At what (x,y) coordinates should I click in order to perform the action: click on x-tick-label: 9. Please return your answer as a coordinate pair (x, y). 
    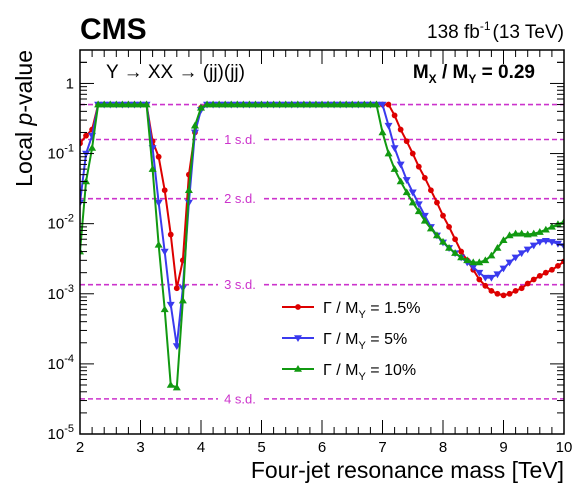
    Looking at the image, I should click on (503, 447).